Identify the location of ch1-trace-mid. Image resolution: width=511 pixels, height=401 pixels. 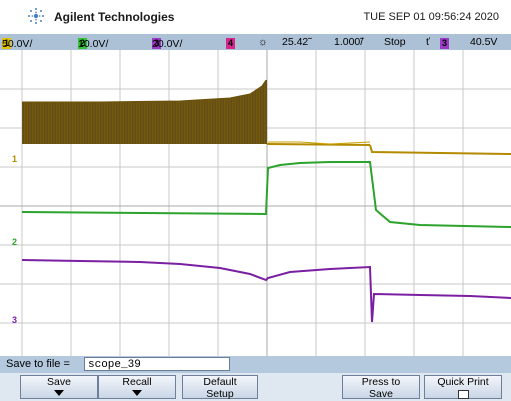
(319, 143).